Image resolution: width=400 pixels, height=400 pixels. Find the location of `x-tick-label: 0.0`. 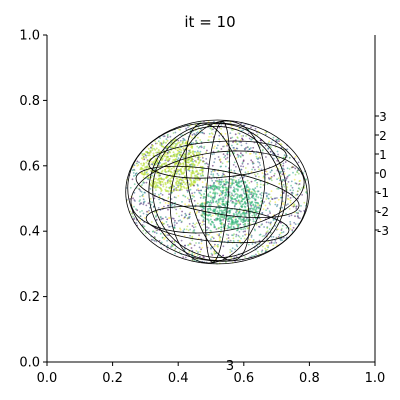

x-tick-label: 0.0 is located at coordinates (47, 378).